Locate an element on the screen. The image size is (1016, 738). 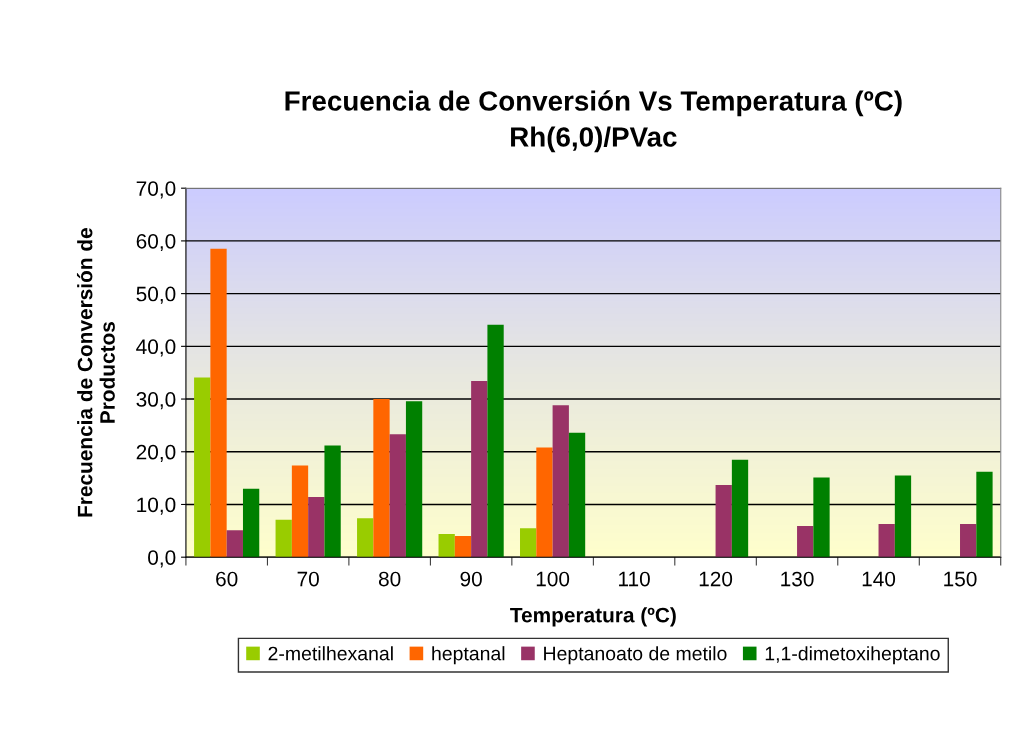
y-axis-title: Frecuencia de Conversión de Productos is located at coordinates (95, 372).